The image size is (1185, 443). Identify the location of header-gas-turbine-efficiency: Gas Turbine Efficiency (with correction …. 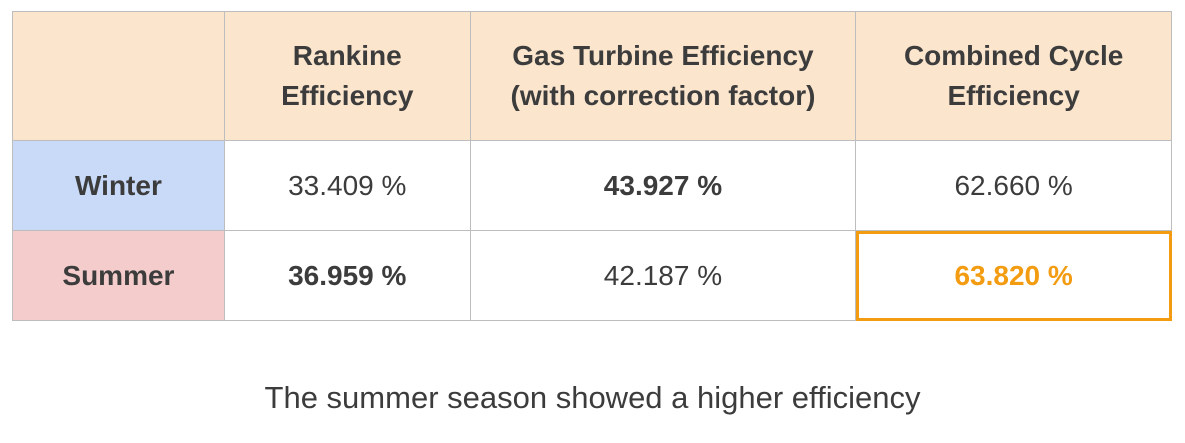
(663, 76).